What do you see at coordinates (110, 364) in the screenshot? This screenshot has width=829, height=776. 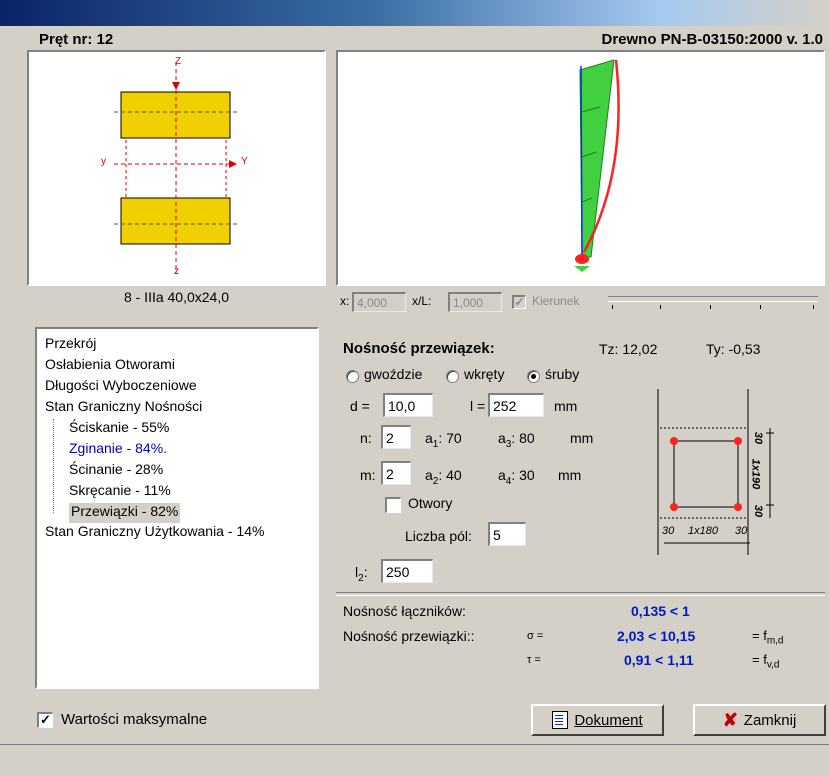 I see `tree-item-oslabienia: Osłabienia Otworami` at bounding box center [110, 364].